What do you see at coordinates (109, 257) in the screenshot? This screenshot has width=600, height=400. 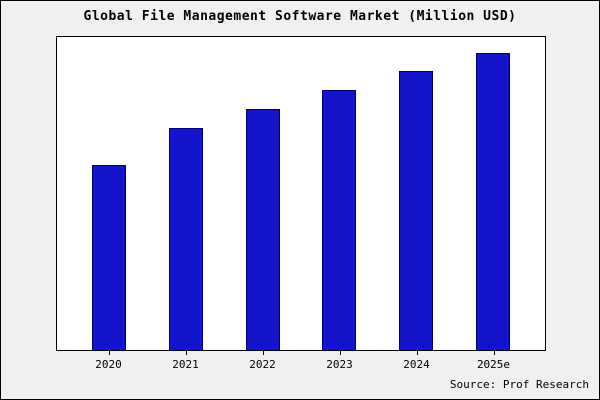 I see `bar-2020` at bounding box center [109, 257].